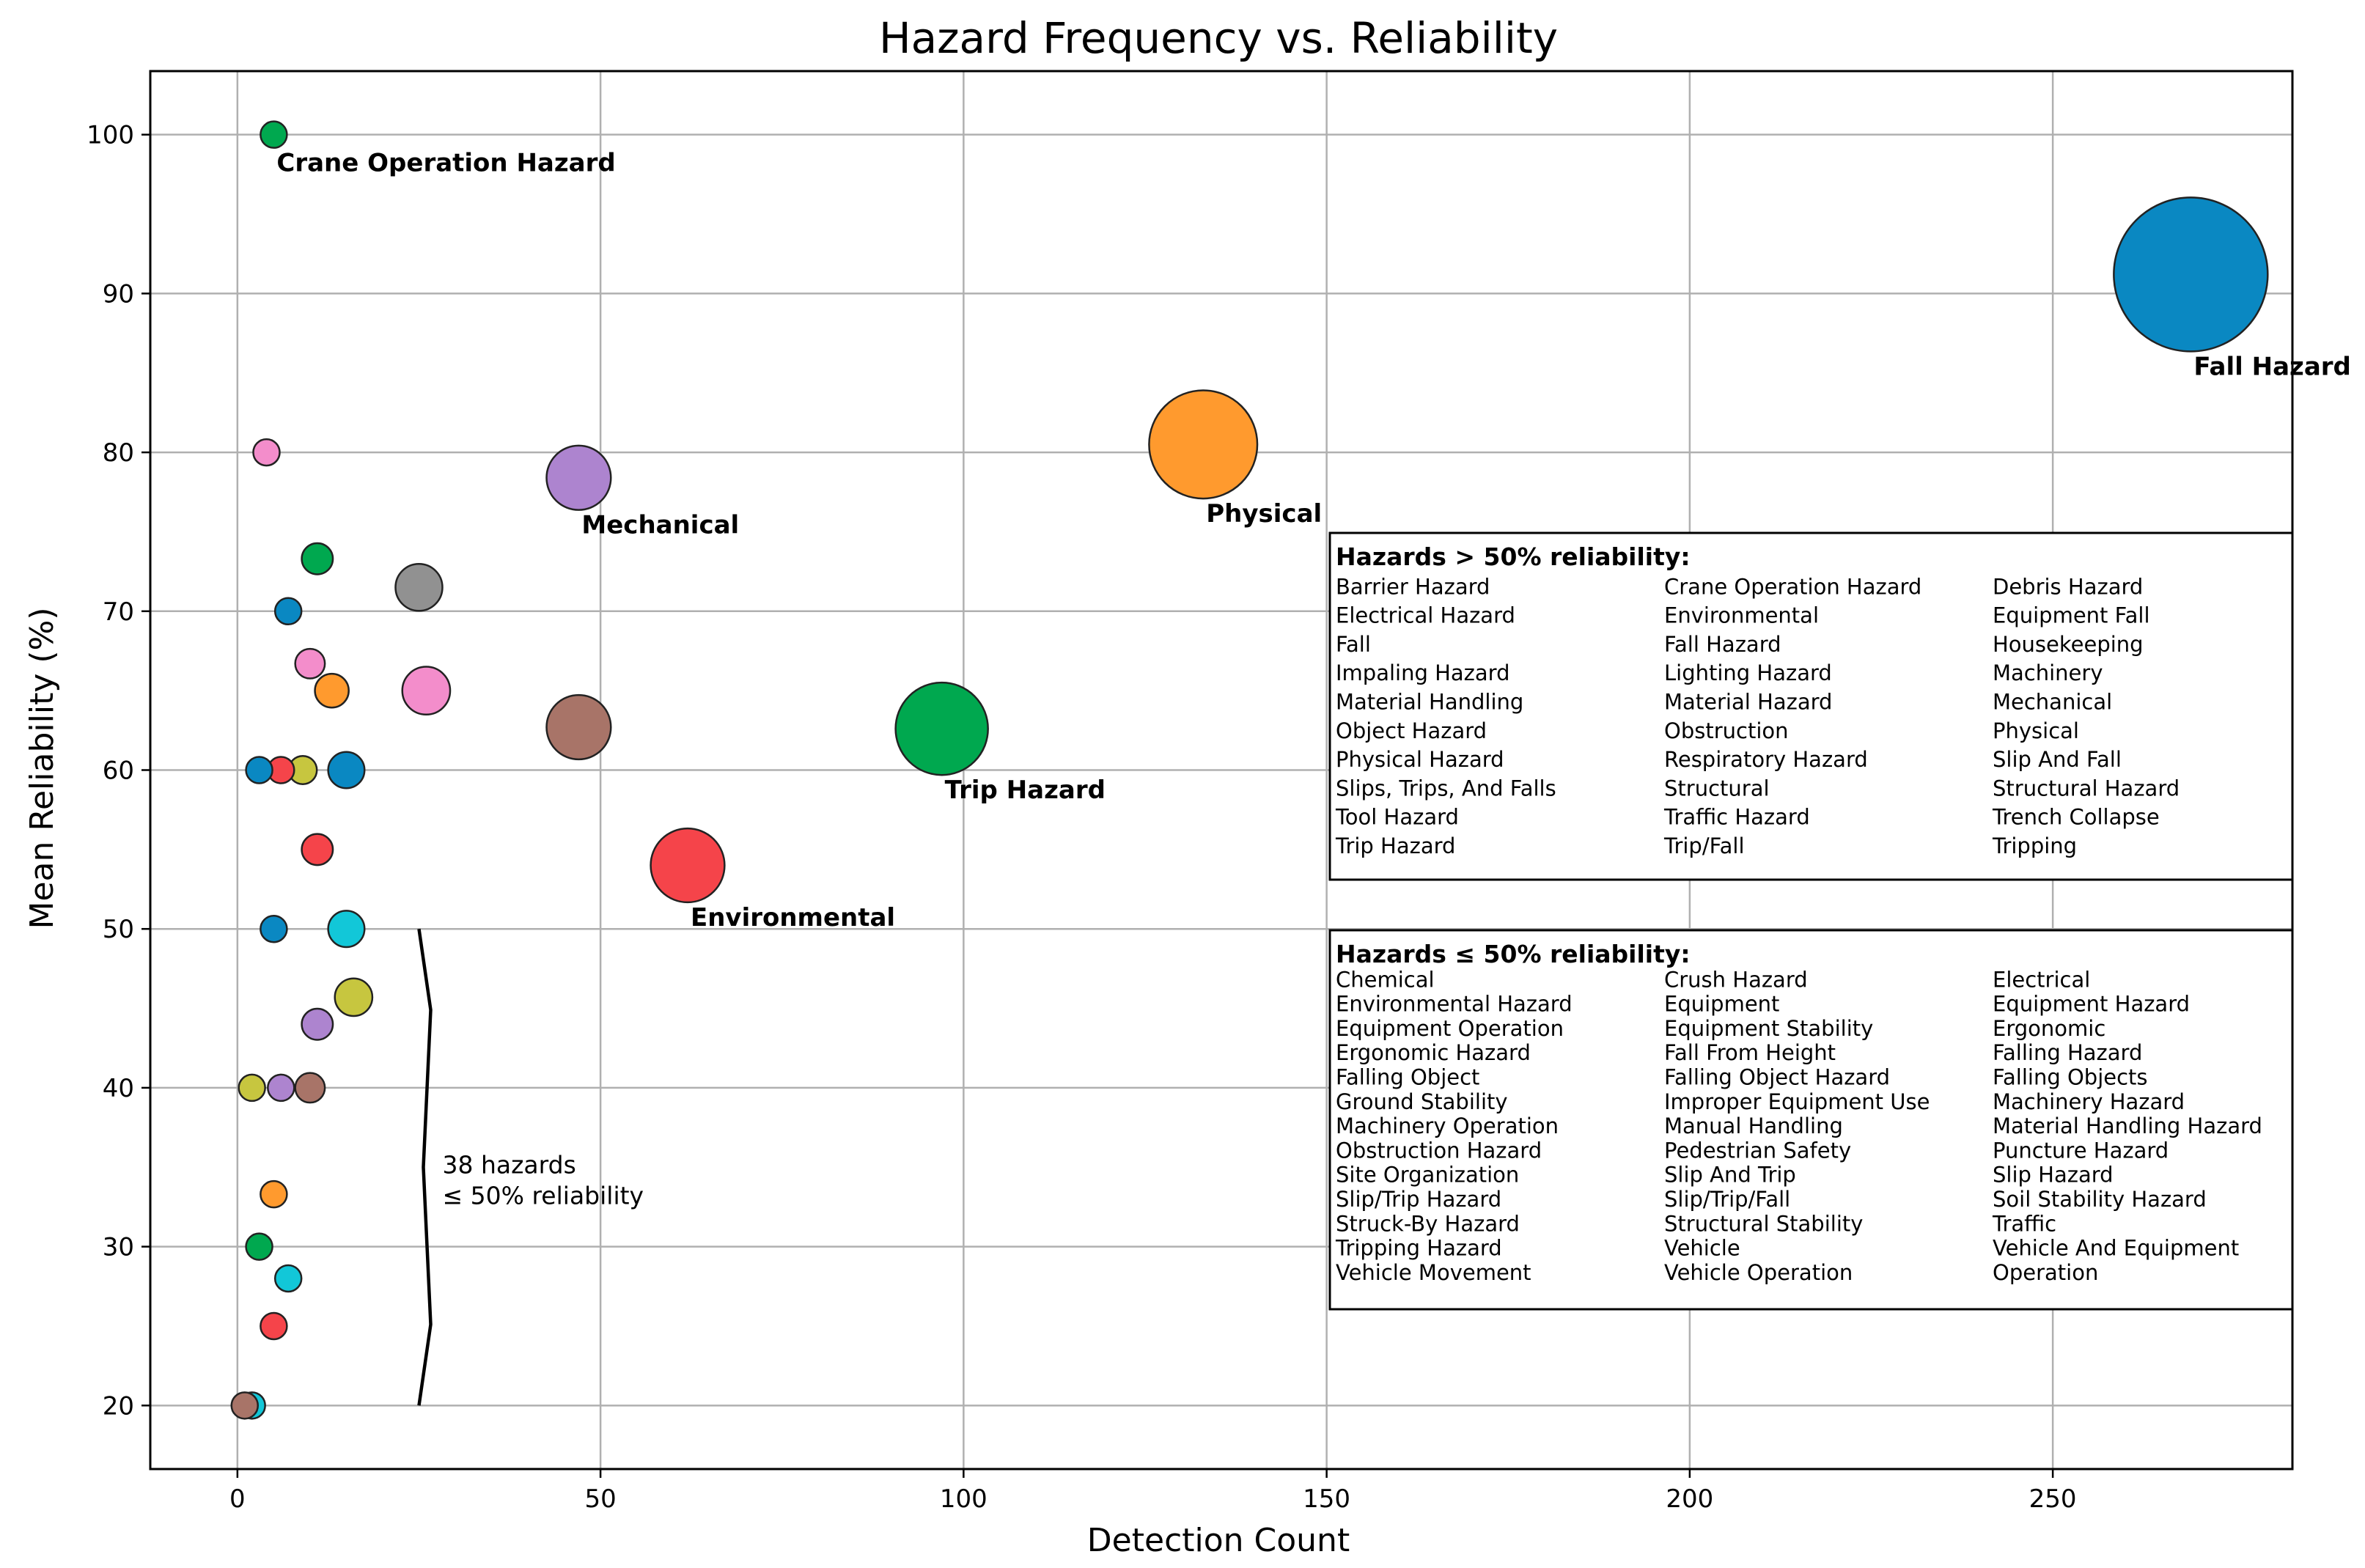 This screenshot has width=2365, height=1568. I want to click on legend-item: Improper Equipment Use, so click(1797, 1101).